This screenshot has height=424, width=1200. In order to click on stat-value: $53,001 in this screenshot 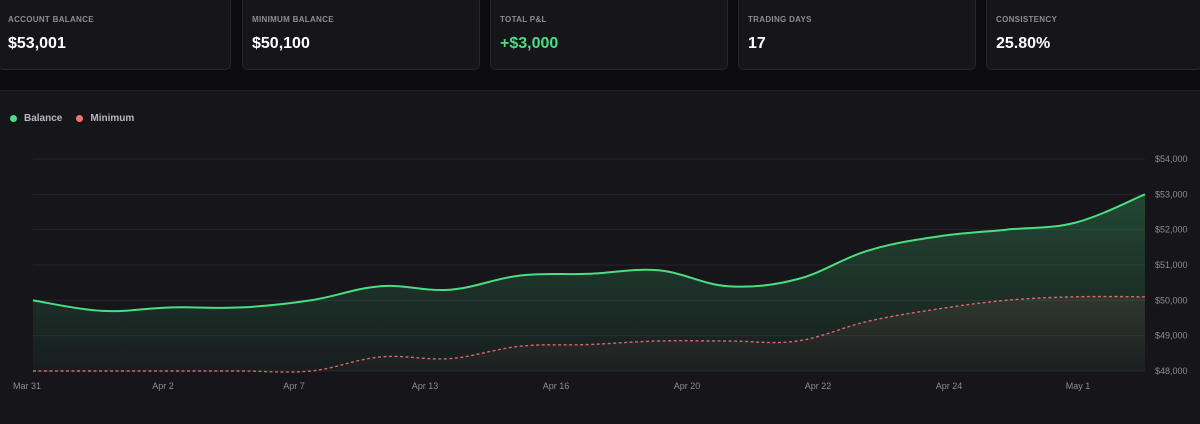, I will do `click(37, 43)`.